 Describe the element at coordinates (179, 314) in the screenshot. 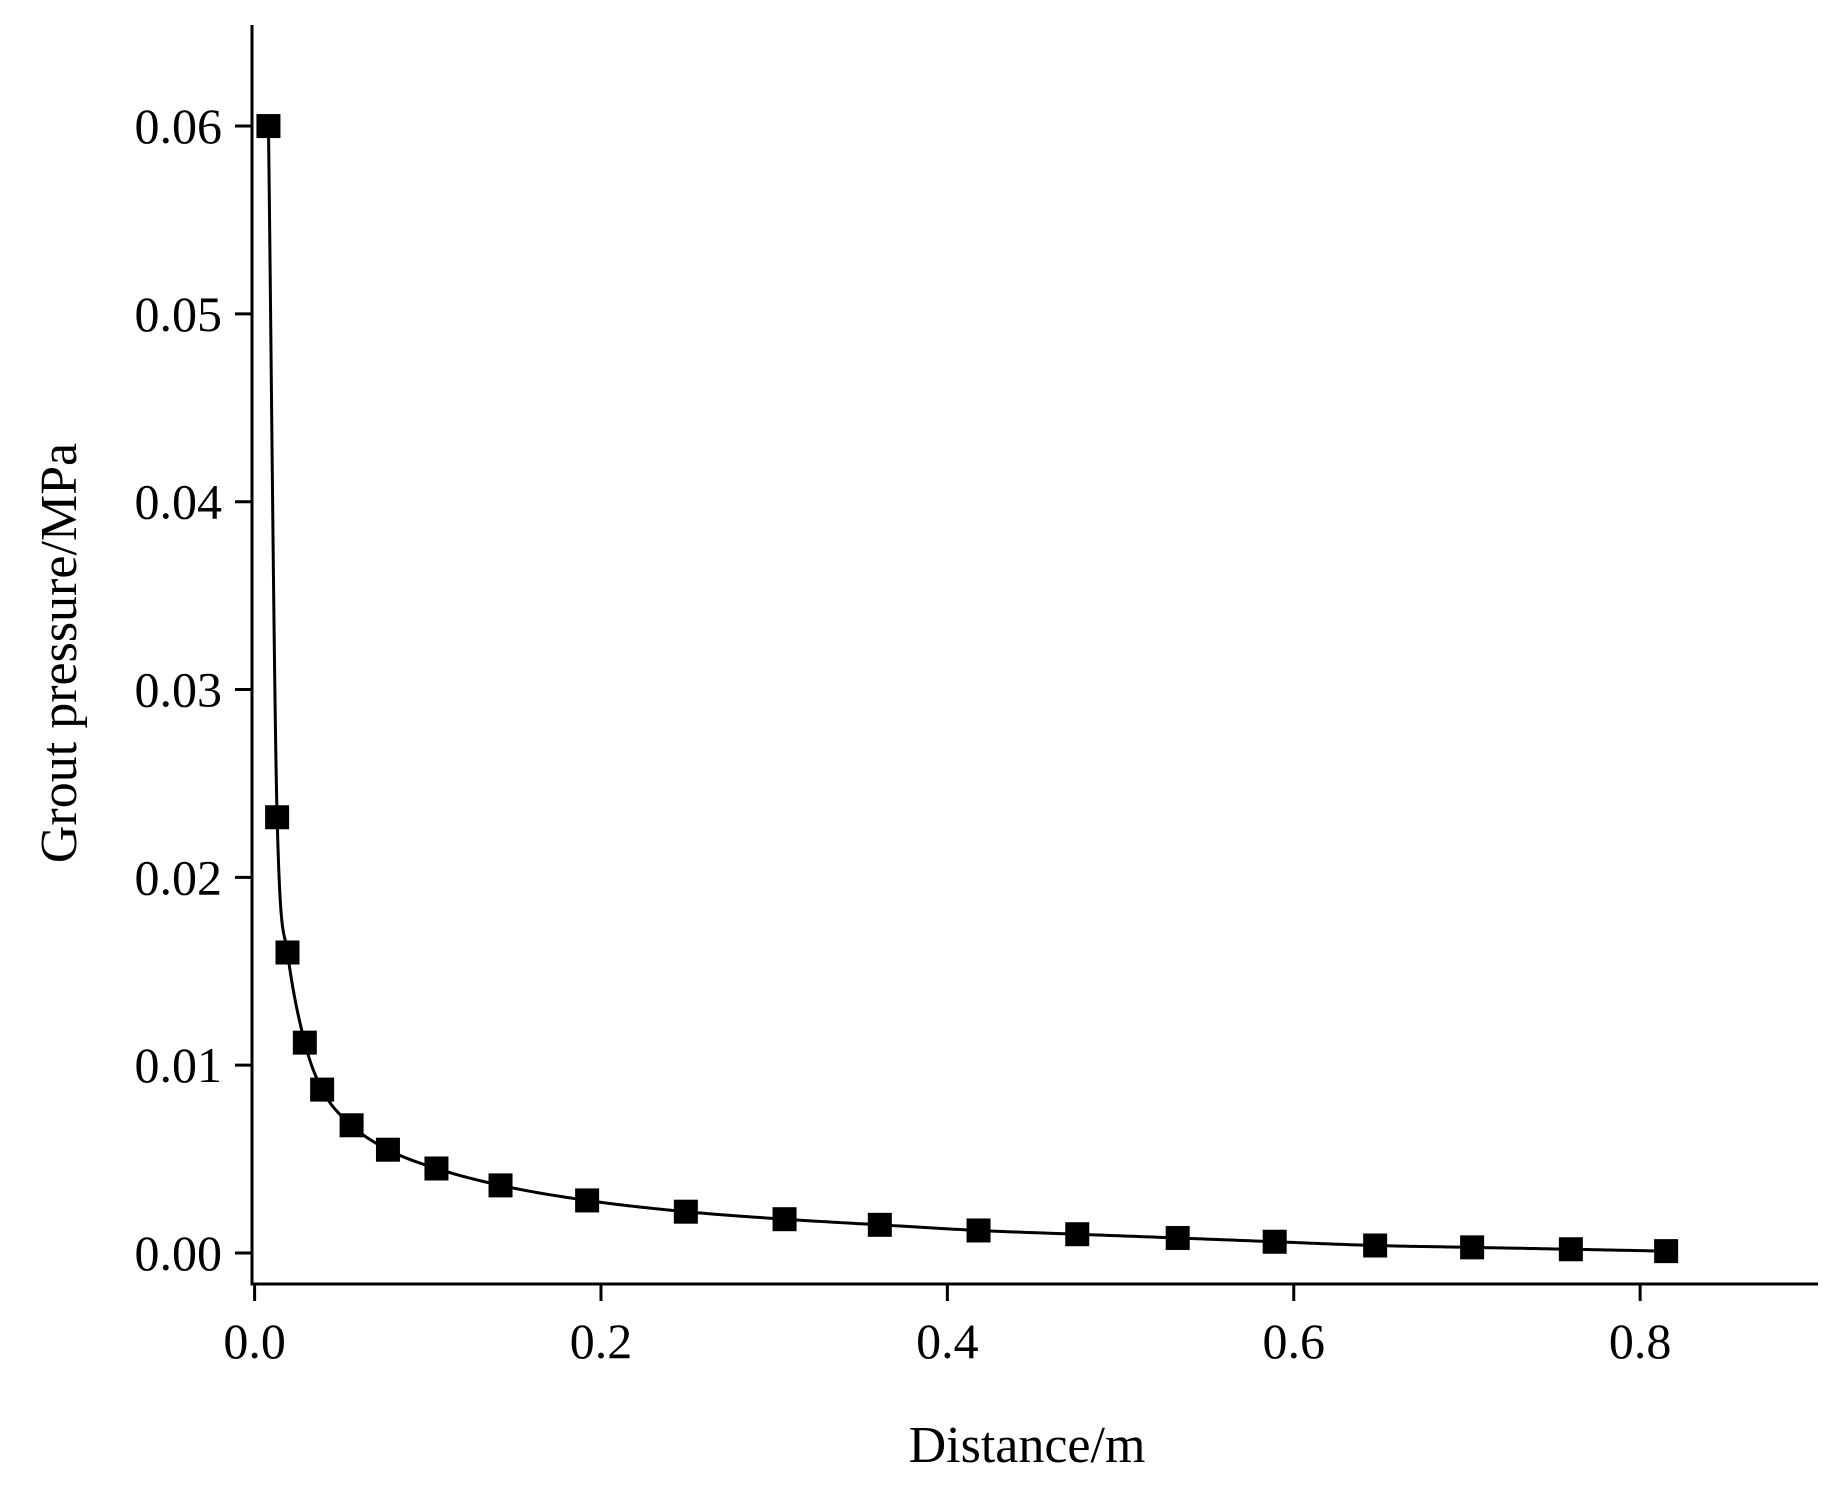

I see `y-tick-label: 0.05` at that location.